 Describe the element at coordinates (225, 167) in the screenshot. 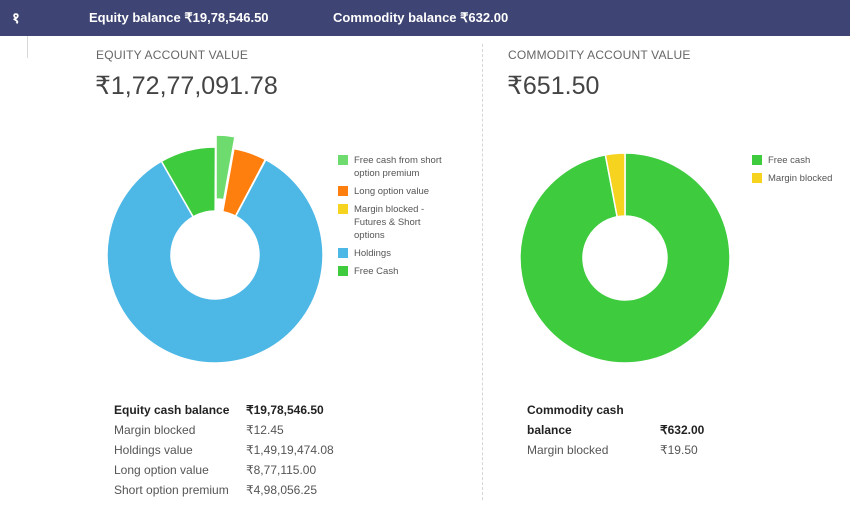

I see `donut-slice-free-cash-from-short-option-premium` at that location.